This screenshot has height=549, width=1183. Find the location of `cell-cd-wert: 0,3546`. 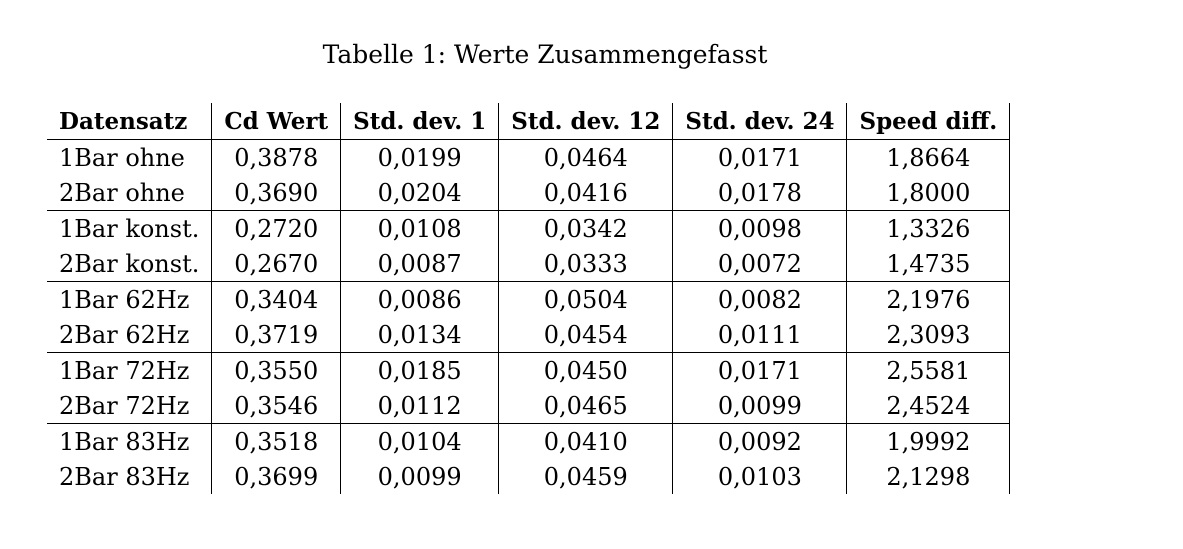

cell-cd-wert: 0,3546 is located at coordinates (276, 406).